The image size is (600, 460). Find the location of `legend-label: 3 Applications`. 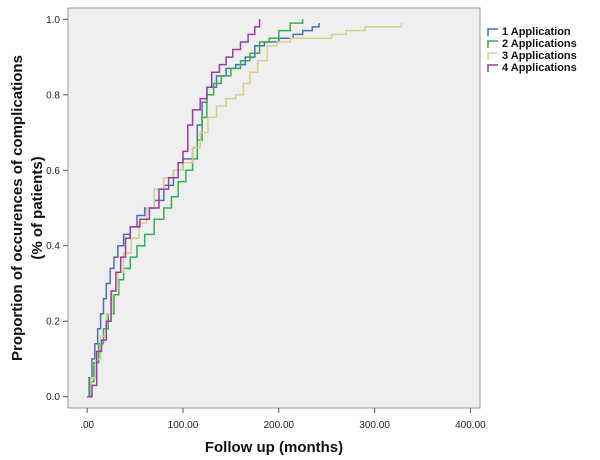

legend-label: 3 Applications is located at coordinates (539, 56).